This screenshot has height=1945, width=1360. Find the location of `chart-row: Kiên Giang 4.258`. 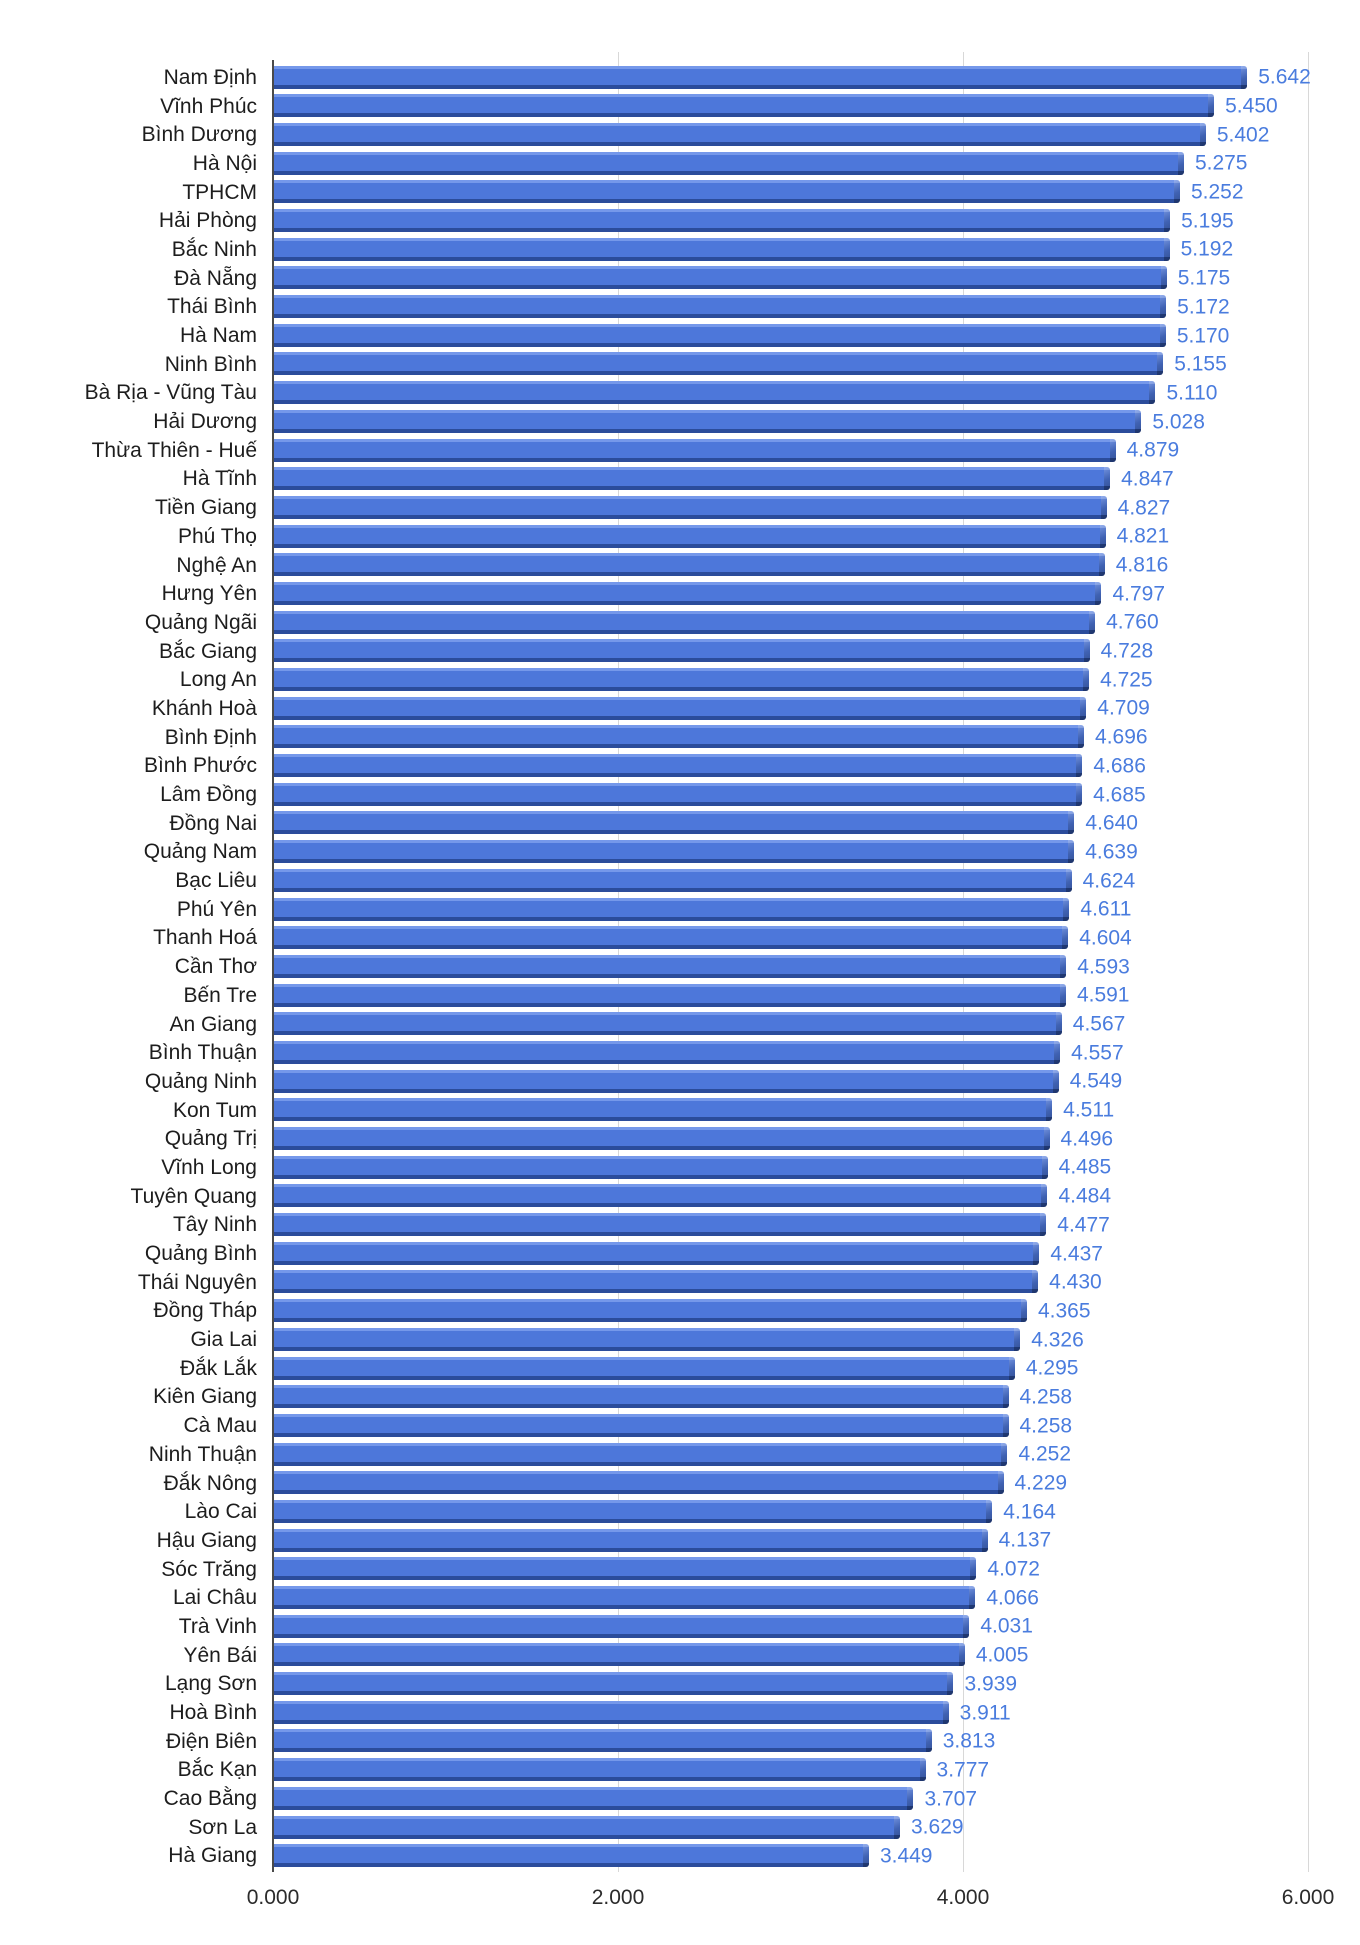

chart-row: Kiên Giang 4.258 is located at coordinates (680, 1397).